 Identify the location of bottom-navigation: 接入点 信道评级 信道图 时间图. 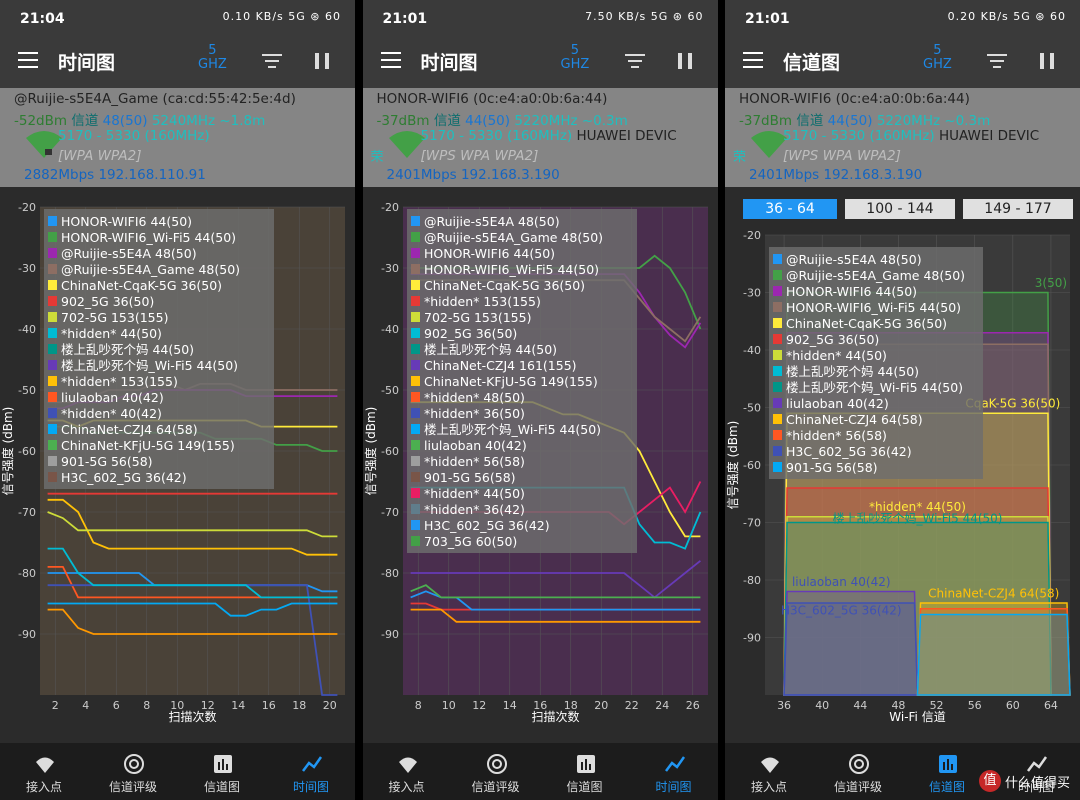
(902, 771).